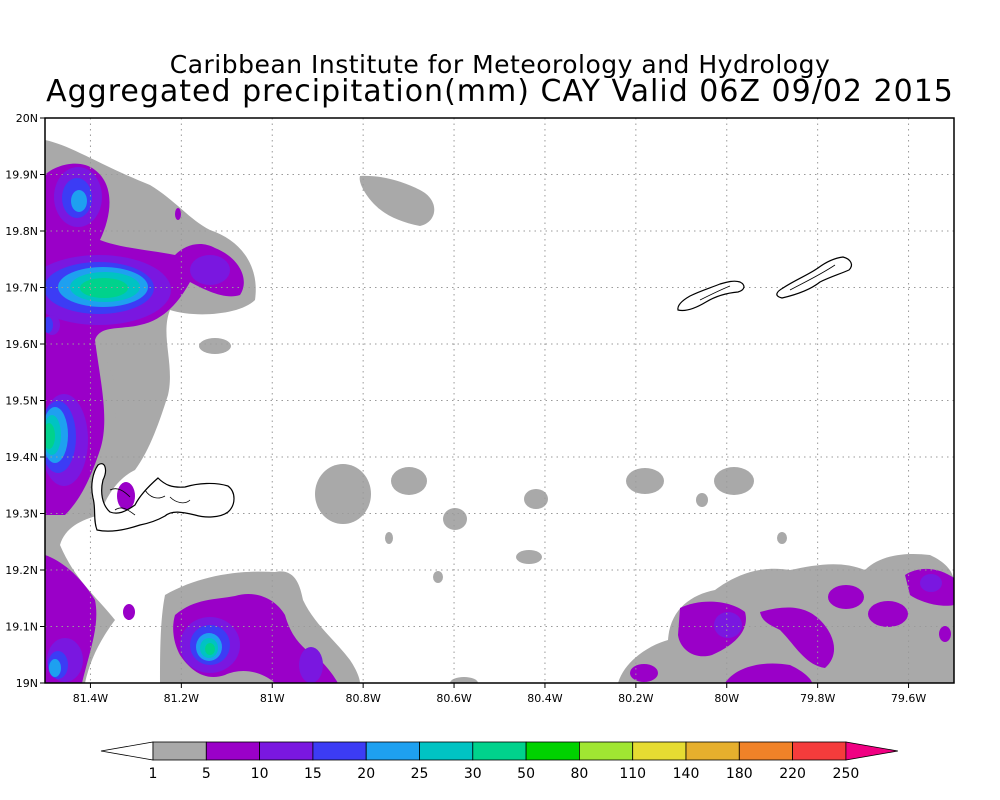  What do you see at coordinates (632, 774) in the screenshot?
I see `colorbar-label: 110` at bounding box center [632, 774].